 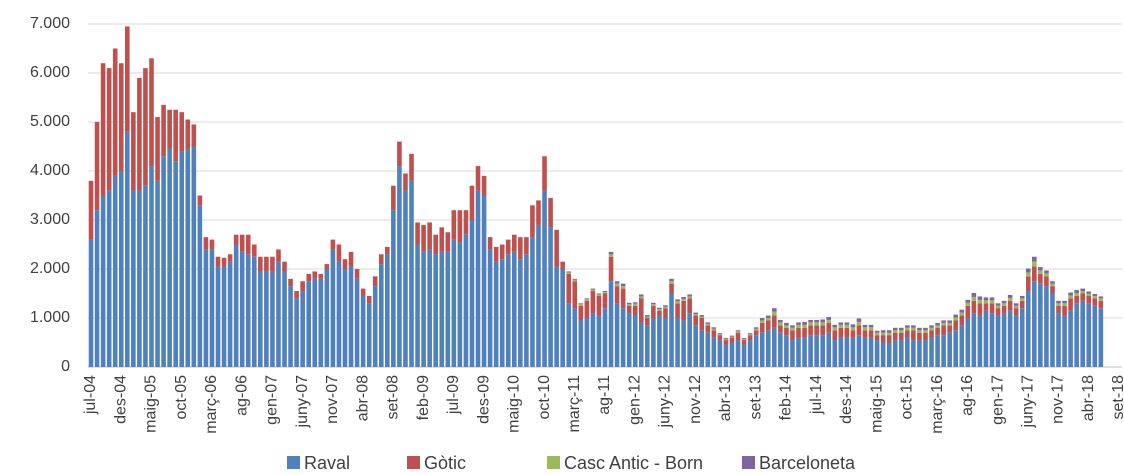 I want to click on y-tick-label: 3.000, so click(x=50, y=219).